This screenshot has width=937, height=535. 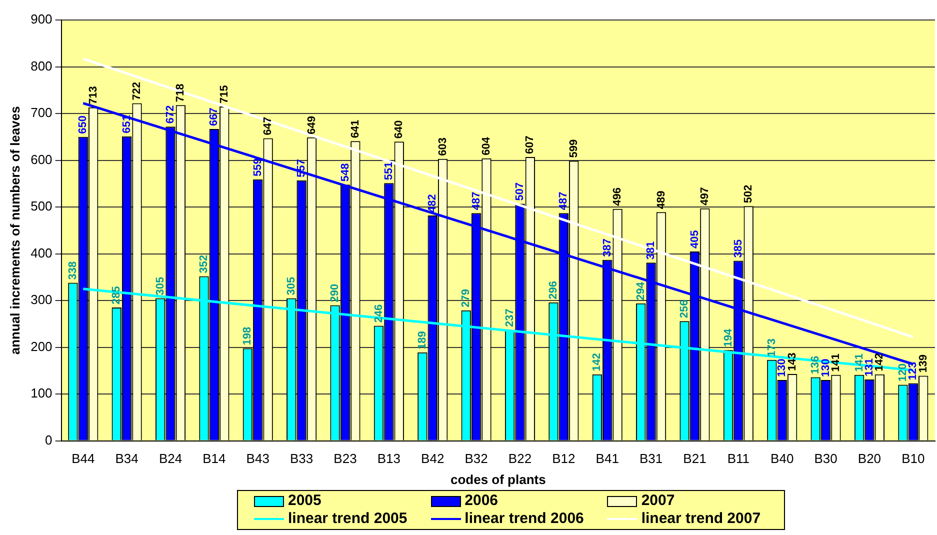 What do you see at coordinates (268, 126) in the screenshot?
I see `data-label: 647` at bounding box center [268, 126].